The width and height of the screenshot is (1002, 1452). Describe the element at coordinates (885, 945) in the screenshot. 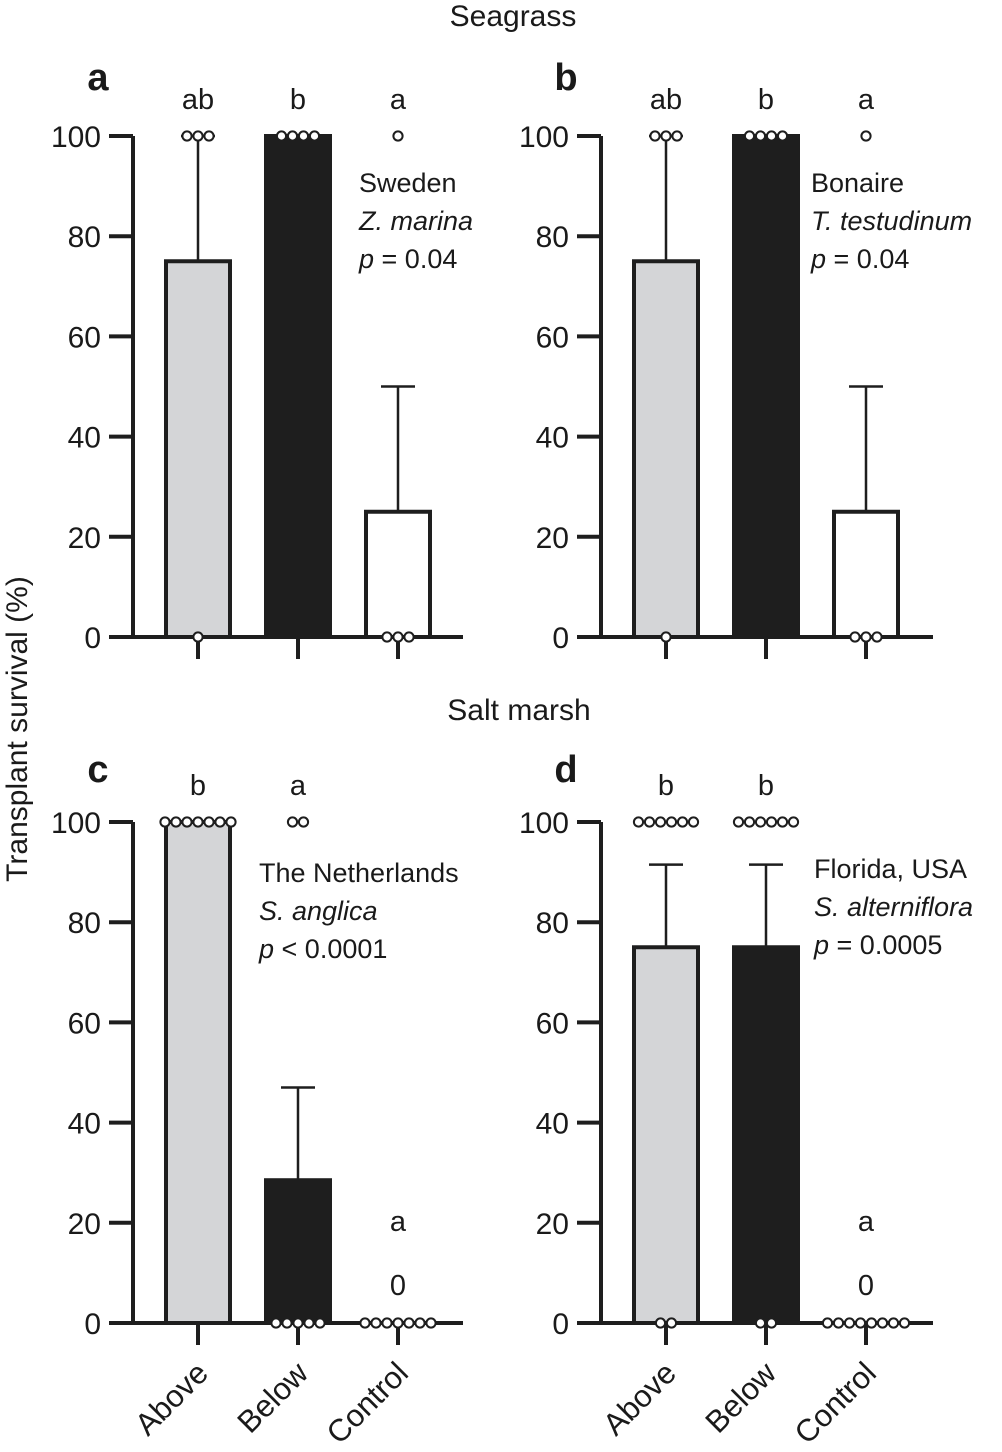

I see `p-value: = 0.0005` at that location.